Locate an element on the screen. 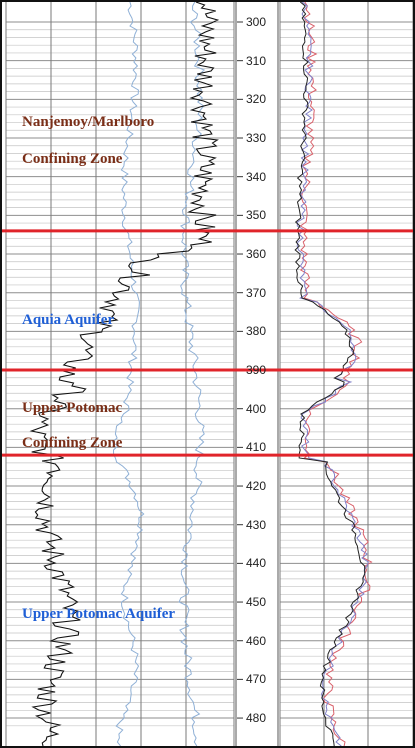  depth-label: 300 is located at coordinates (256, 22).